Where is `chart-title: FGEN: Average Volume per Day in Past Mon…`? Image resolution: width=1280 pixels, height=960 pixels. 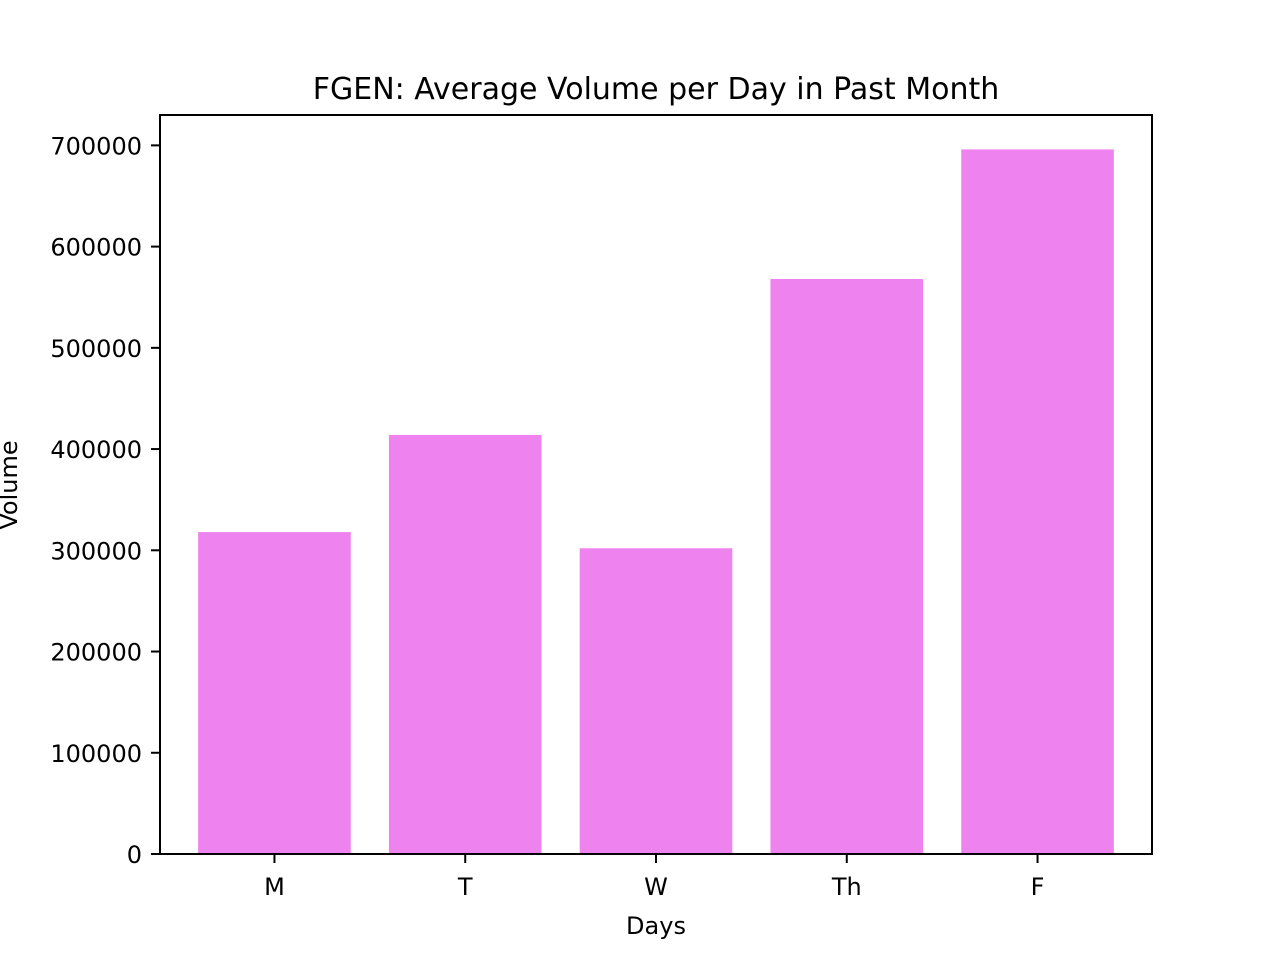 chart-title: FGEN: Average Volume per Day in Past Mon… is located at coordinates (656, 89).